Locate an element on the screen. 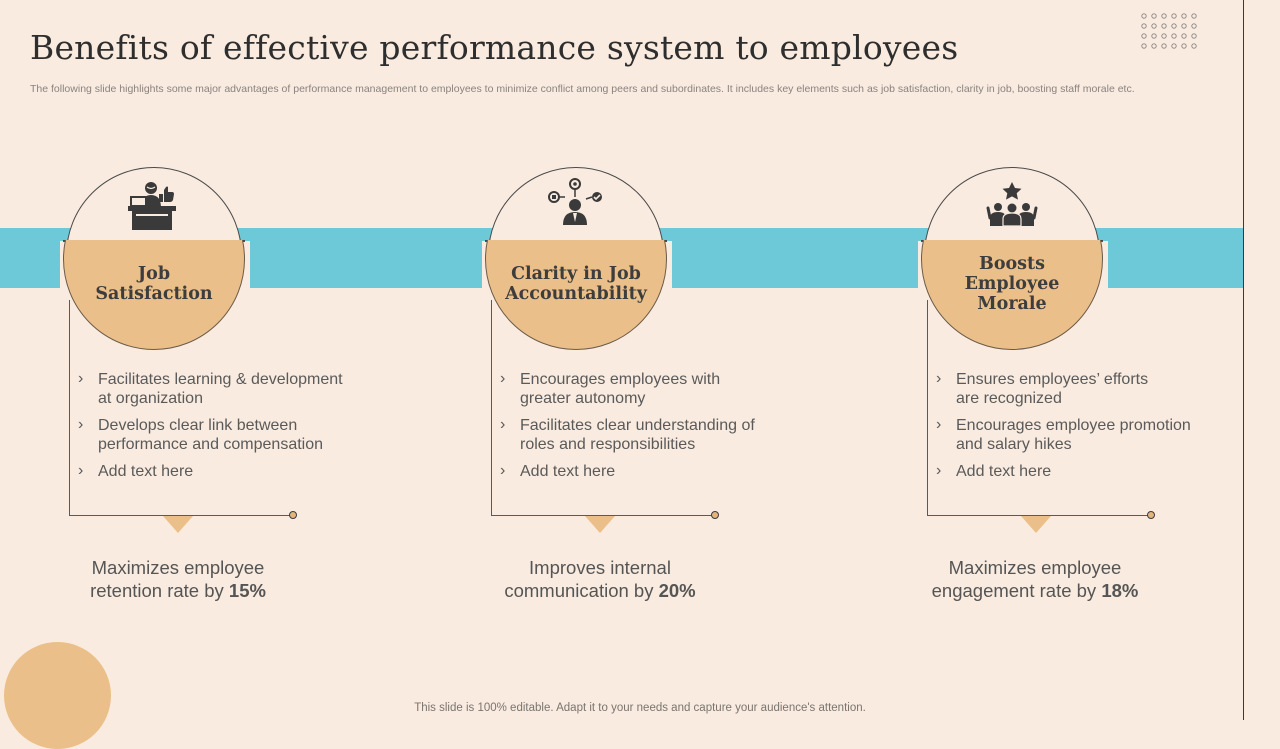 This screenshot has width=1280, height=749. item-line: and salary hikes is located at coordinates (1014, 444).